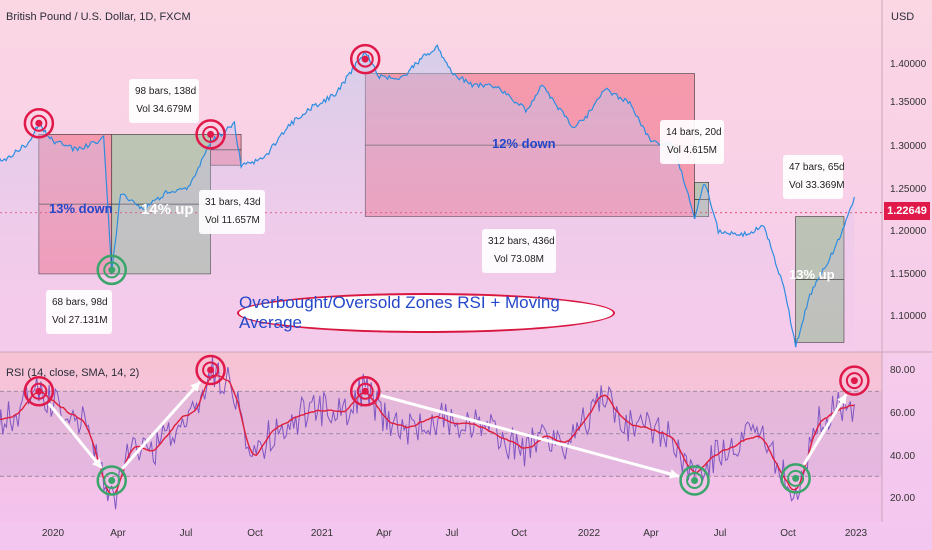 Image resolution: width=932 pixels, height=550 pixels. Describe the element at coordinates (232, 220) in the screenshot. I see `zone-vol-label: Vol 11.657M` at that location.